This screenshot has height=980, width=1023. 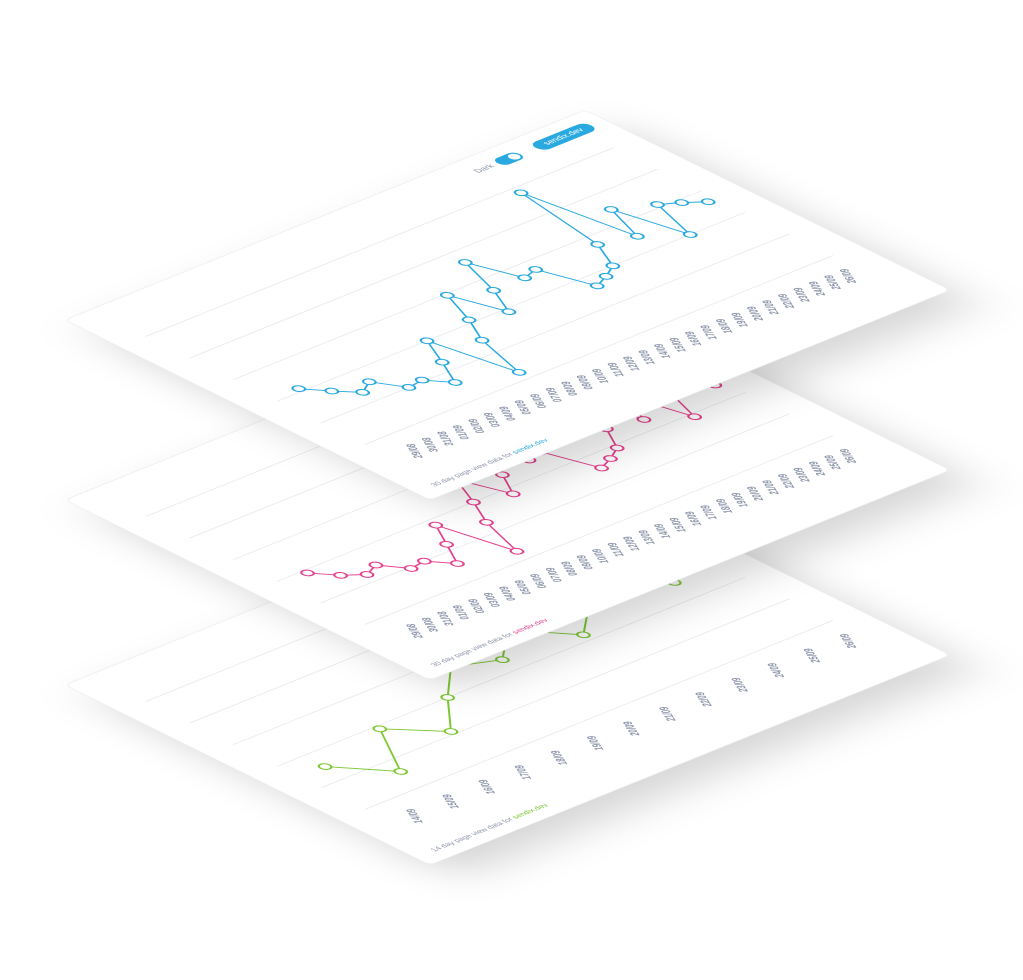 What do you see at coordinates (484, 168) in the screenshot?
I see `toggle-label: Dark` at bounding box center [484, 168].